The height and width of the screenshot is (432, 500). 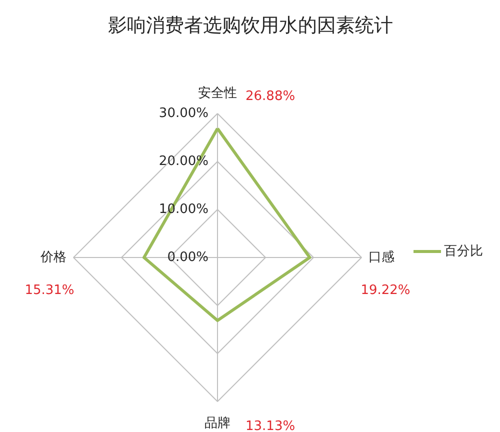 What do you see at coordinates (217, 423) in the screenshot?
I see `spoke-label: 品牌` at bounding box center [217, 423].